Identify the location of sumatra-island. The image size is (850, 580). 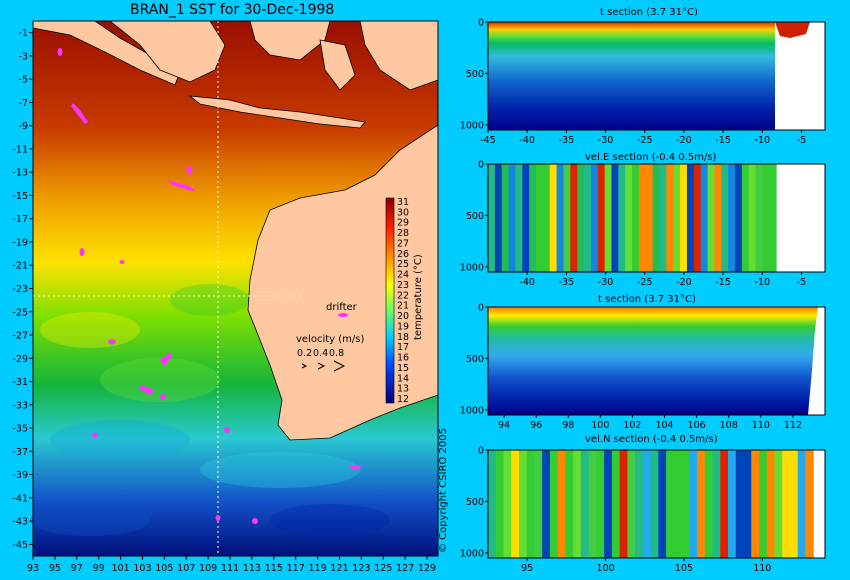
(106, 53).